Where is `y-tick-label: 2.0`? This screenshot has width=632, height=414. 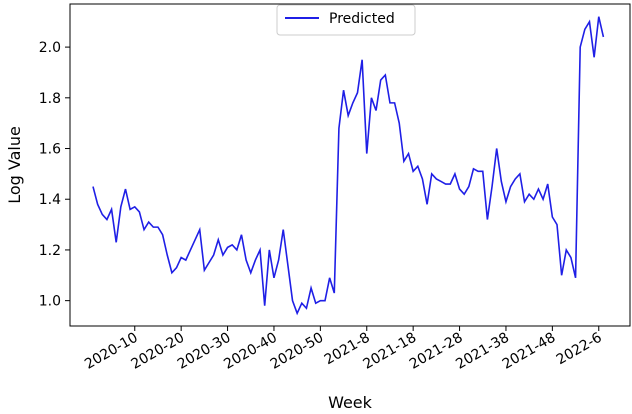
y-tick-label: 2.0 is located at coordinates (50, 48).